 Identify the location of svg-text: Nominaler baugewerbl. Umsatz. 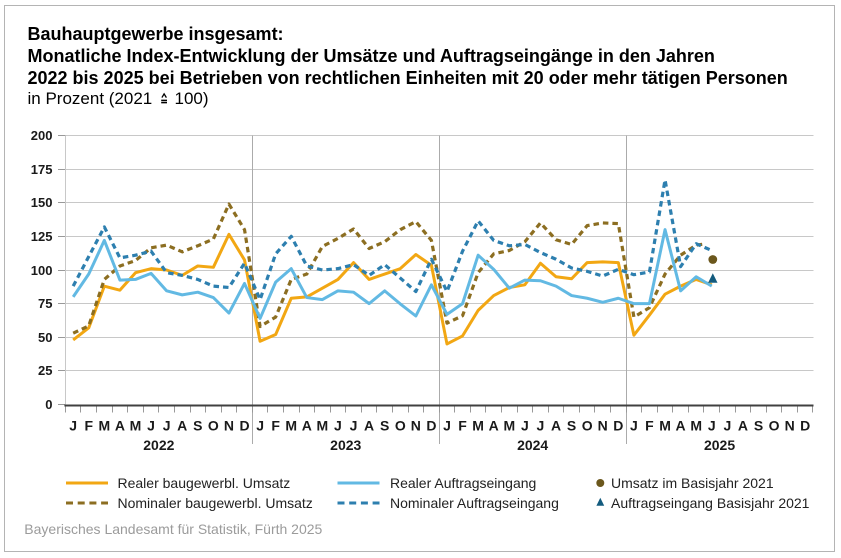
(215, 503).